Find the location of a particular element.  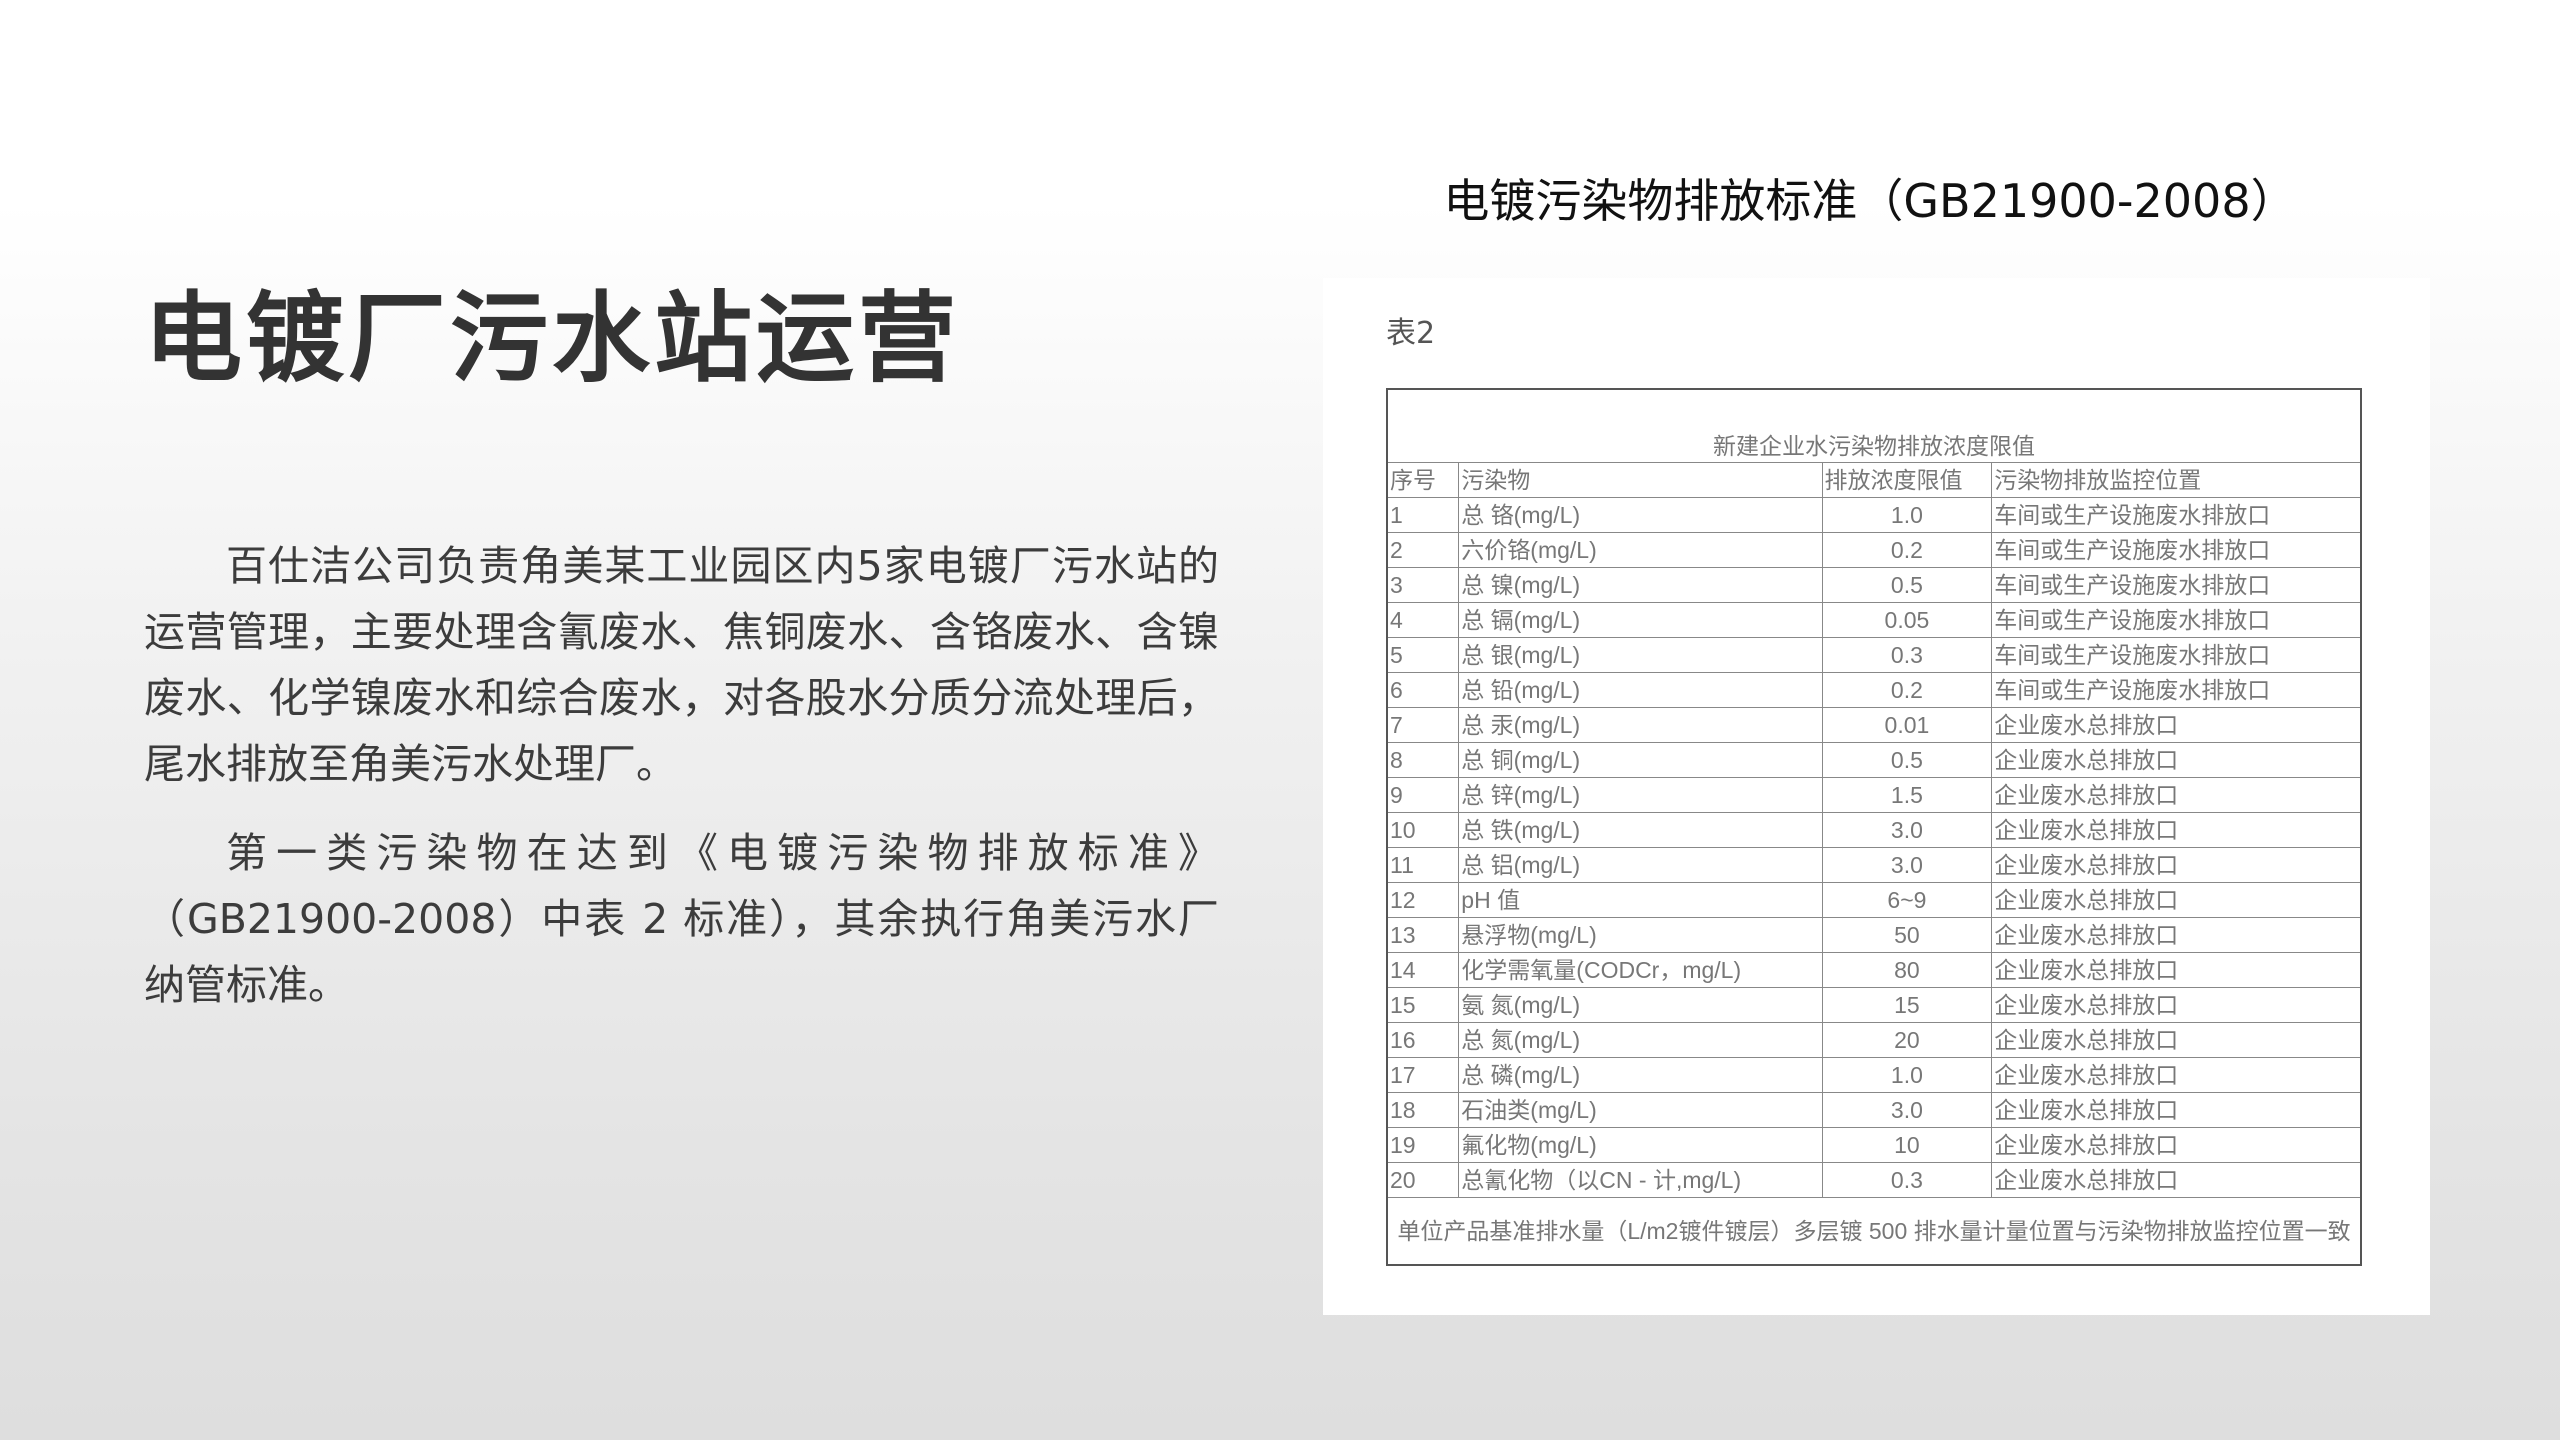

header-index: 序号 is located at coordinates (1423, 480).